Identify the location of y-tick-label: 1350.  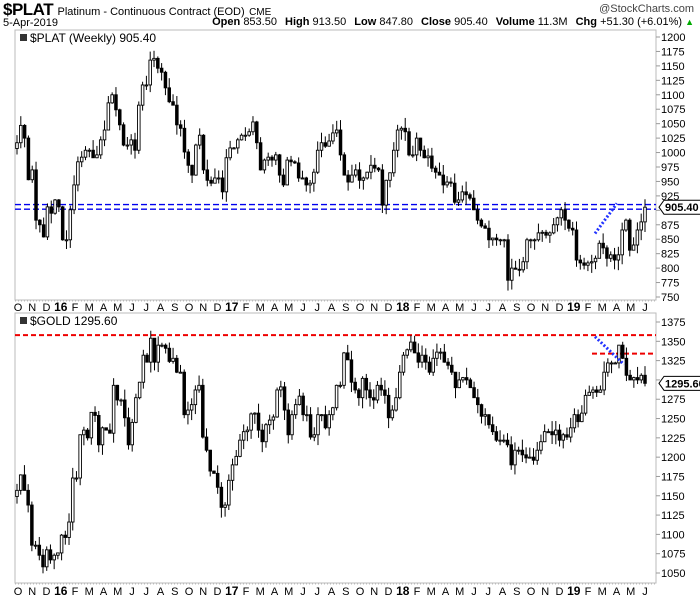
(673, 342).